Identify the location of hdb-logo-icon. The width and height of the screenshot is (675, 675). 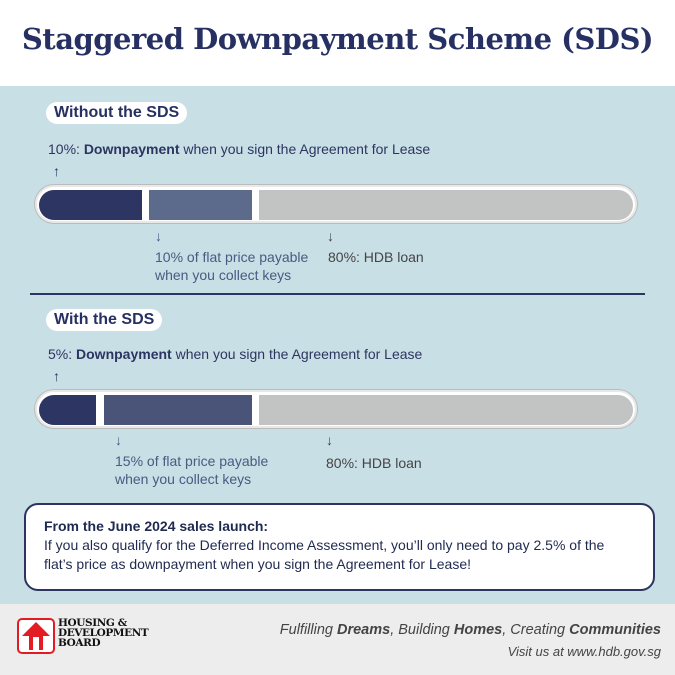
(36, 636).